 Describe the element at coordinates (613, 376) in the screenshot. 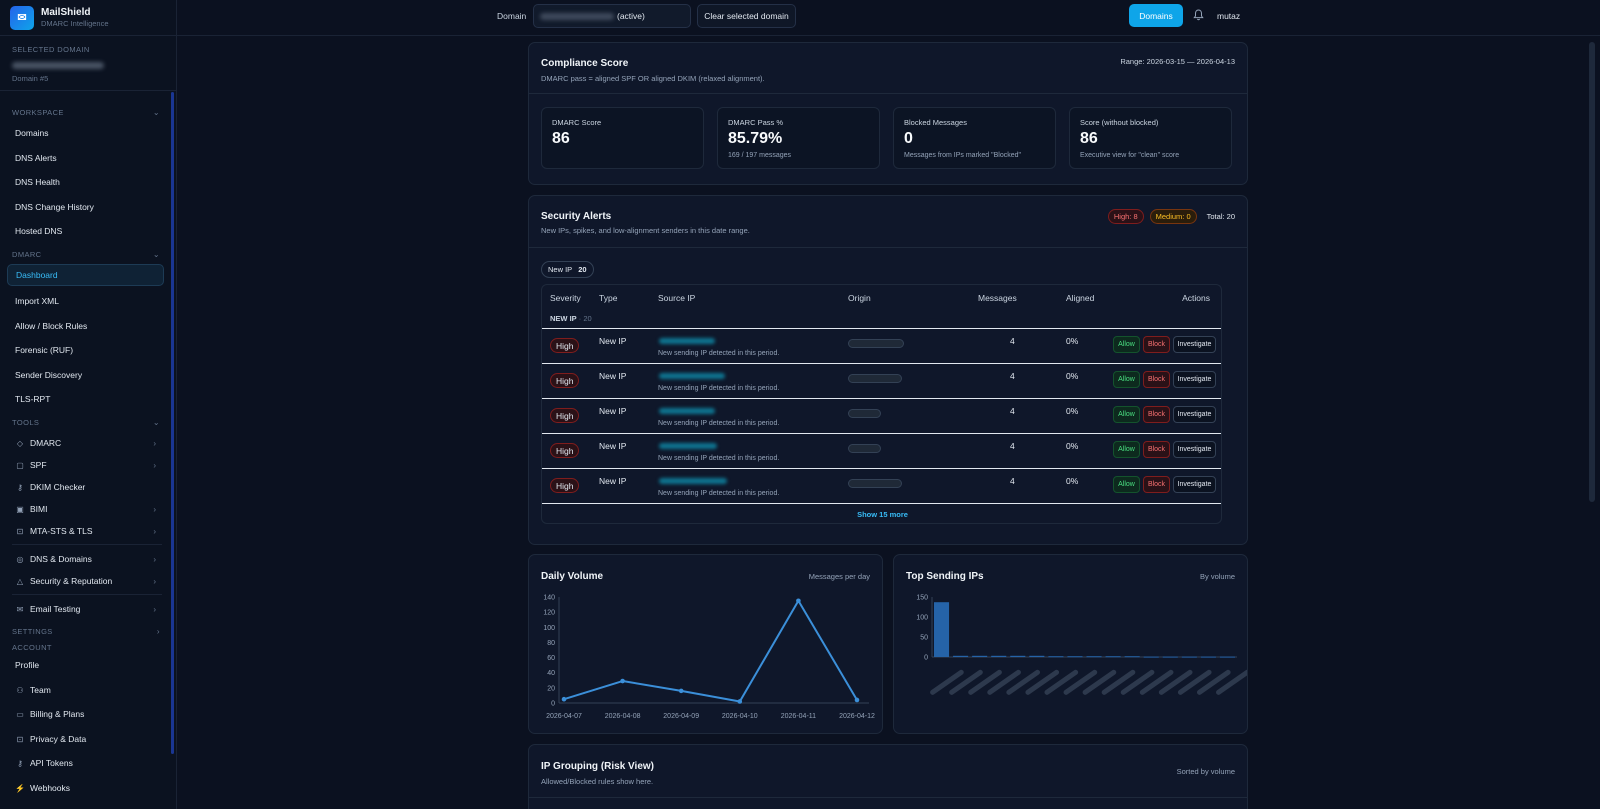

I see `alert-type: New IP` at that location.